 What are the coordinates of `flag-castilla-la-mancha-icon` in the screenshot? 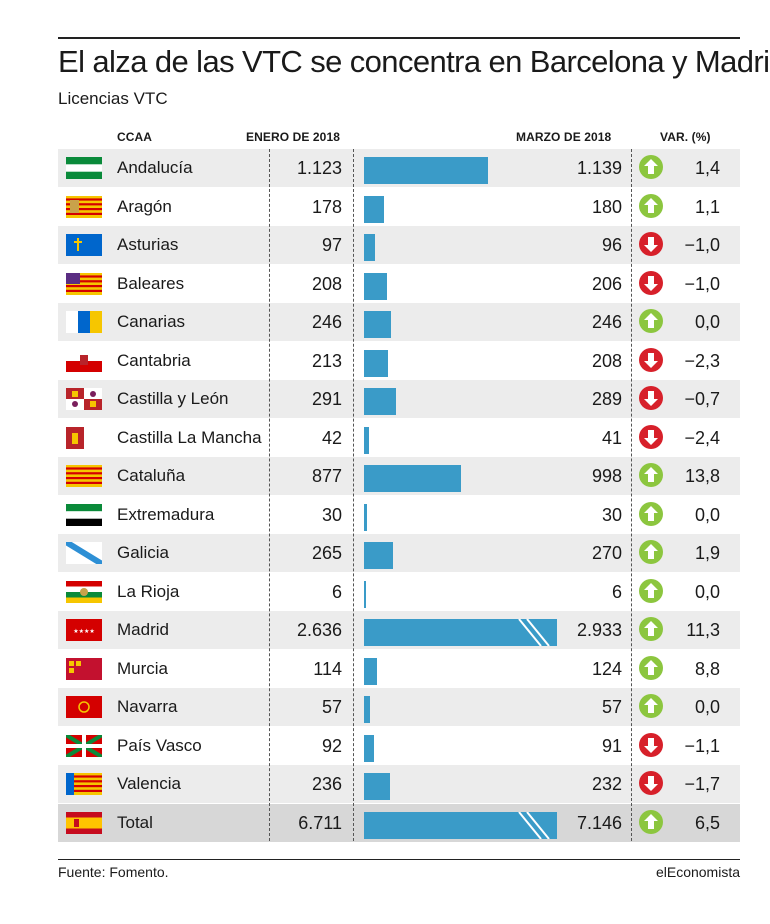 It's located at (84, 437).